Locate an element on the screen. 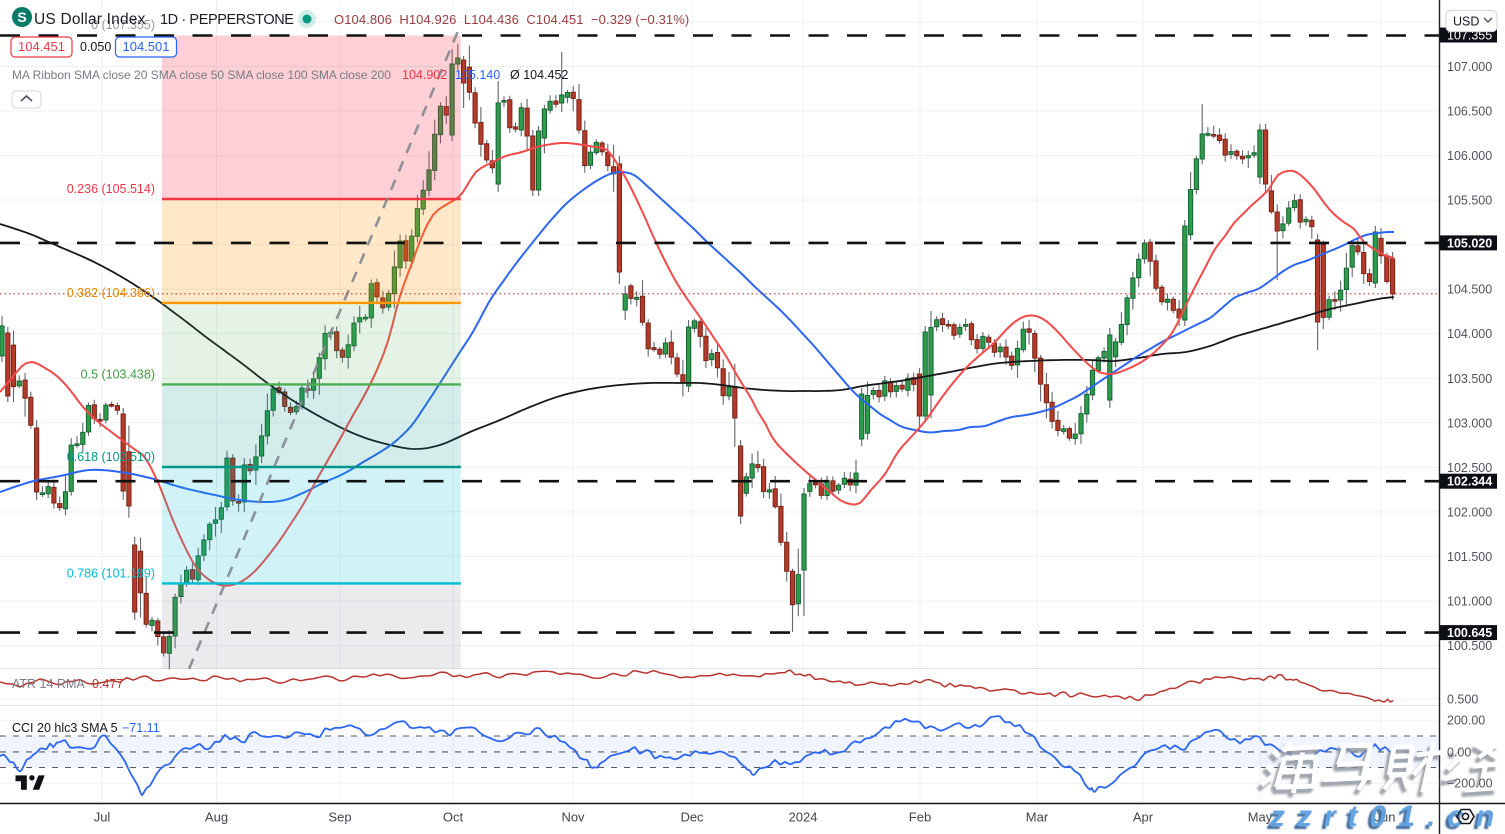 This screenshot has width=1505, height=834. svg-text: 0 (107.355) is located at coordinates (123, 25).